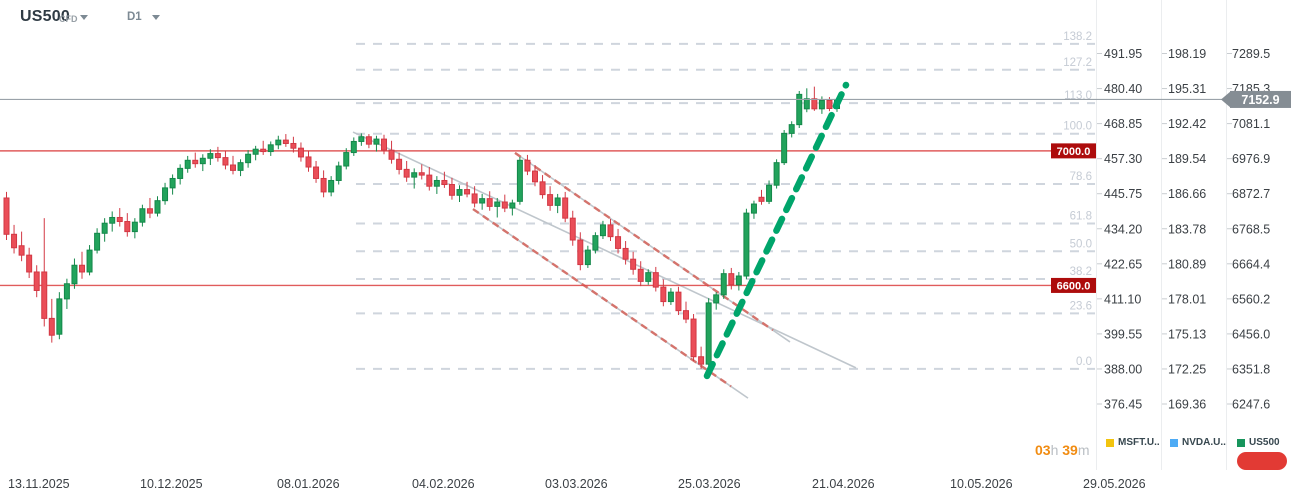 The height and width of the screenshot is (500, 1294). Describe the element at coordinates (1187, 194) in the screenshot. I see `scale-price-label: 186.66` at that location.